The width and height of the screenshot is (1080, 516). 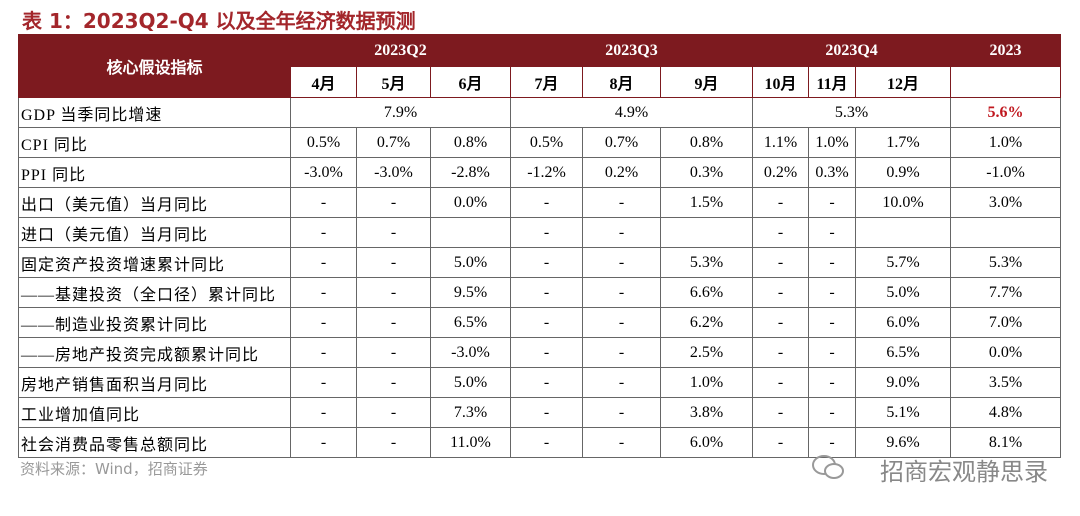 I want to click on data-cell: 1.5%, so click(x=707, y=202).